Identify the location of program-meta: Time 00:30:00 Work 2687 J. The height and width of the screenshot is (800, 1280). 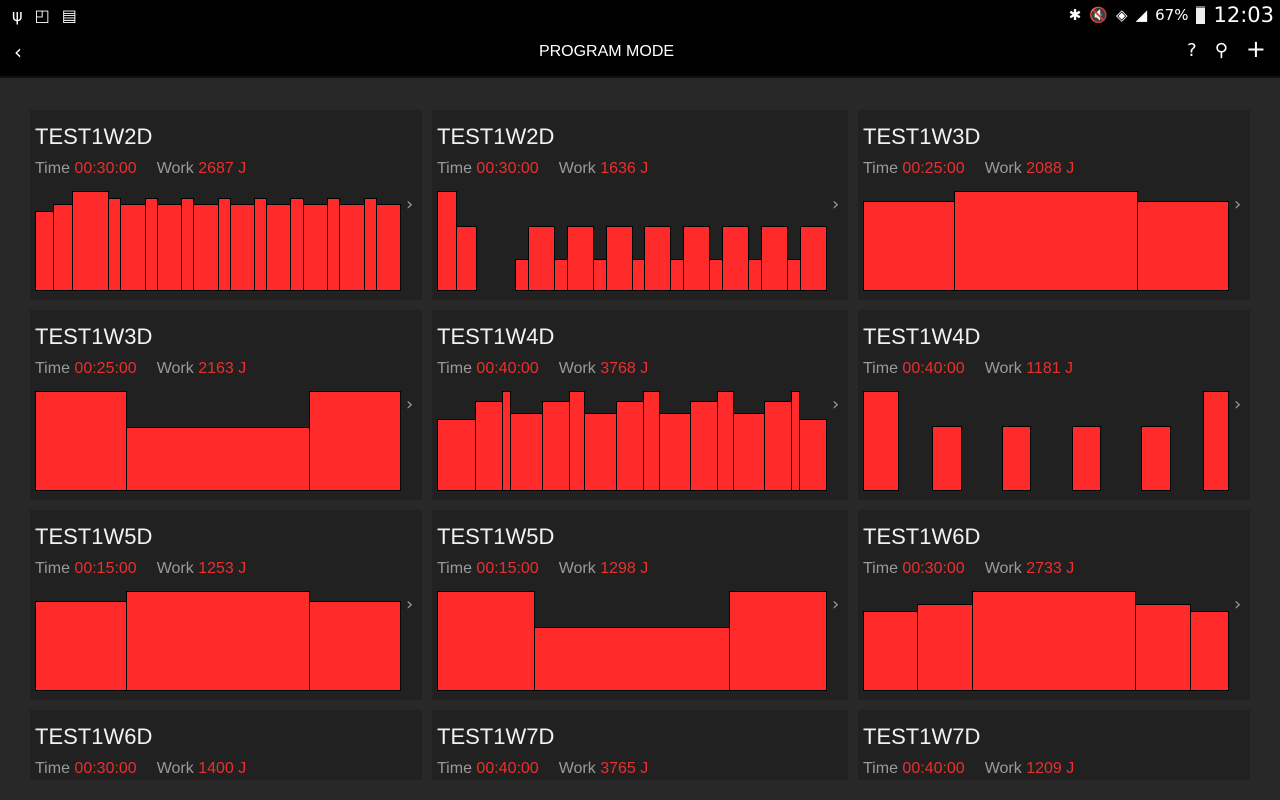
(140, 169).